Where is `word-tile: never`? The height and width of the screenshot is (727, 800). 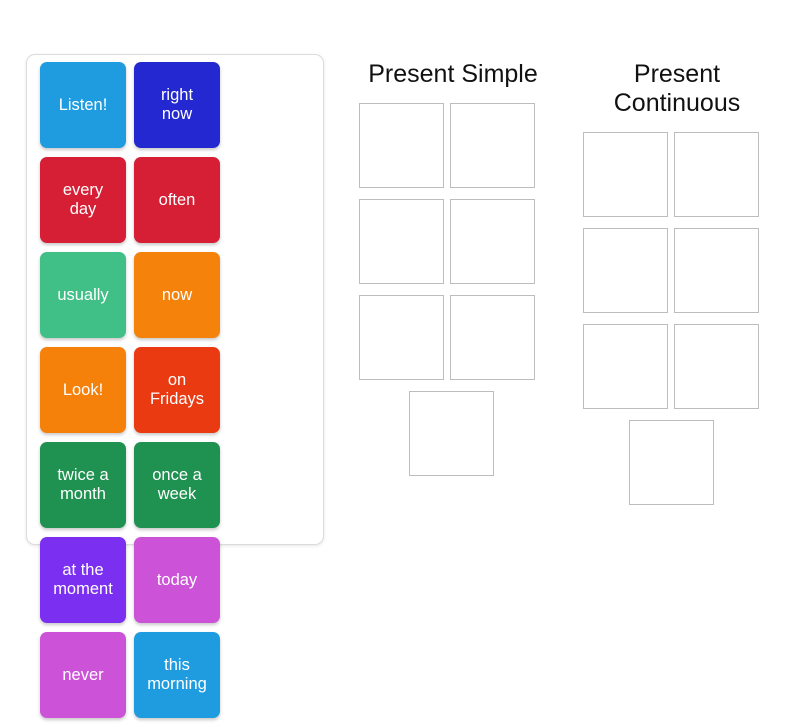
word-tile: never is located at coordinates (83, 675).